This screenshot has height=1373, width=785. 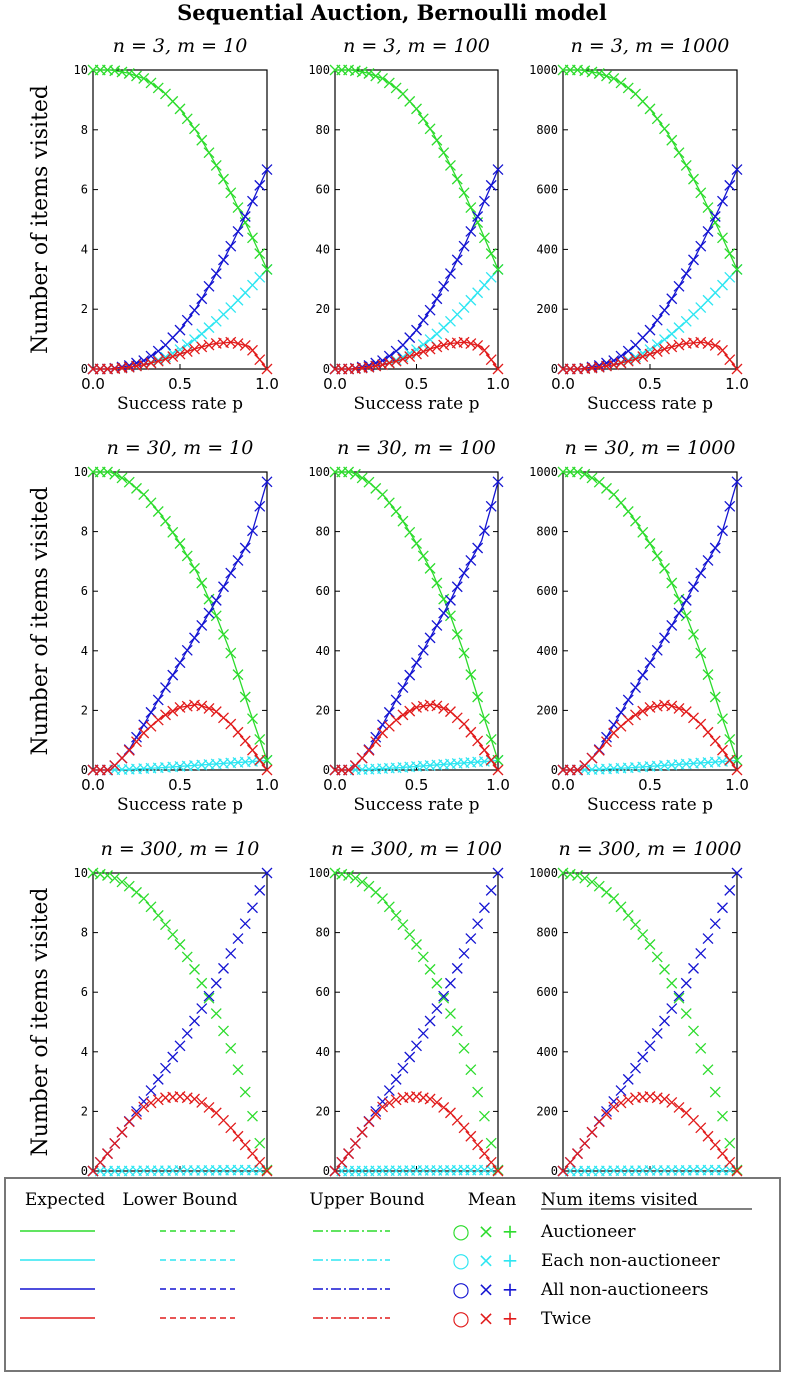 I want to click on legend-box, so click(x=392, y=1274).